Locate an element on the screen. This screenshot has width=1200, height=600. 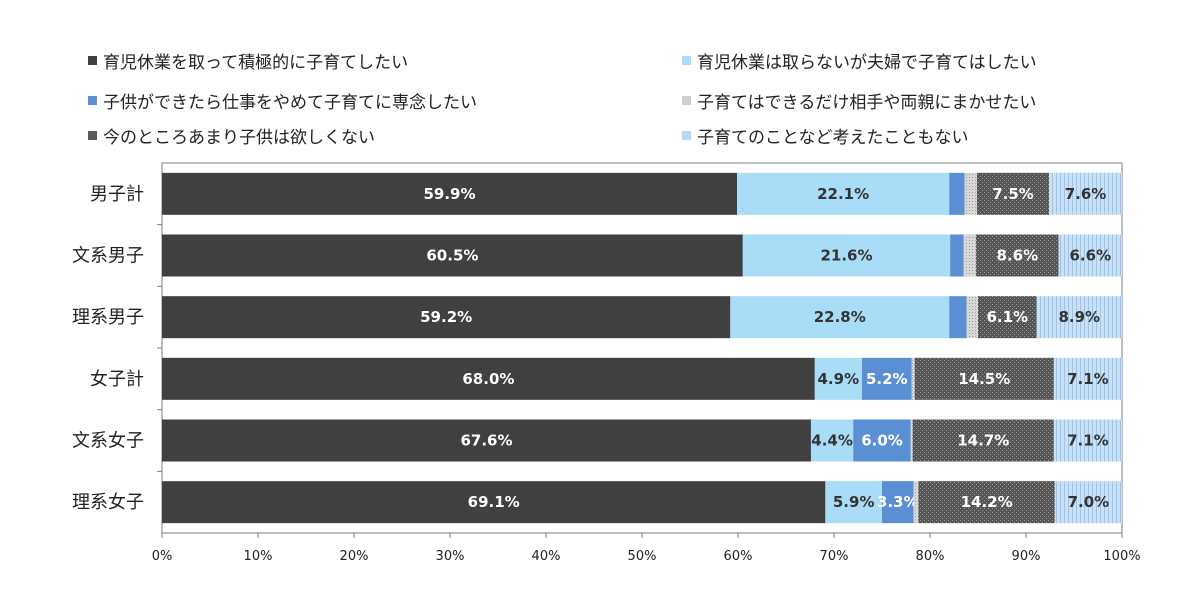
x-tick-label: 90% is located at coordinates (1026, 556).